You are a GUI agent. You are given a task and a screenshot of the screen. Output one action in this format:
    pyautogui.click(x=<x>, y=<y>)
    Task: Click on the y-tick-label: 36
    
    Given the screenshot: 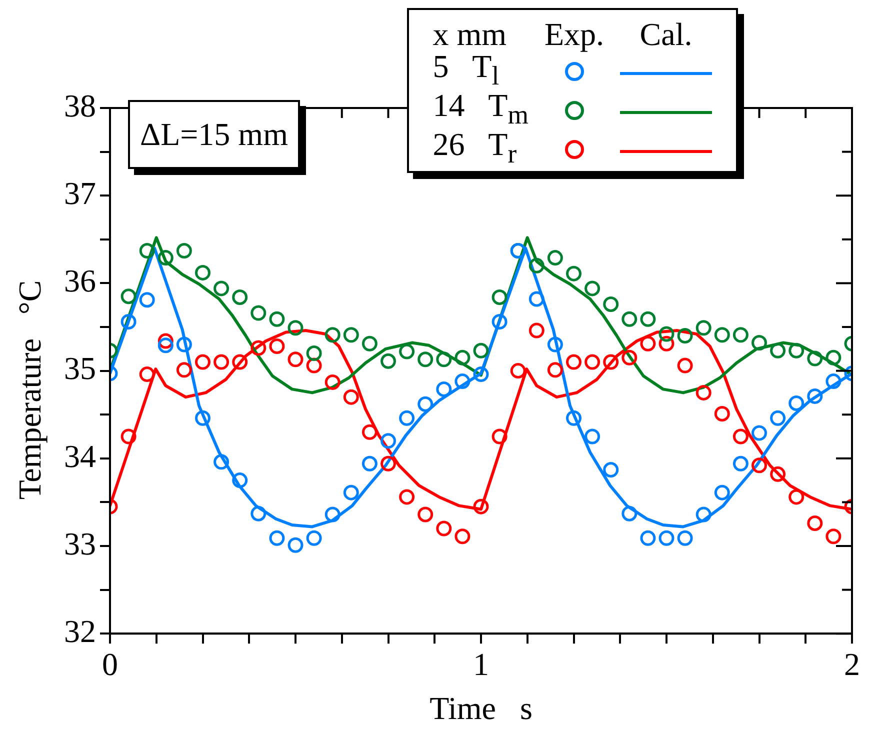 What is the action you would take?
    pyautogui.click(x=80, y=280)
    